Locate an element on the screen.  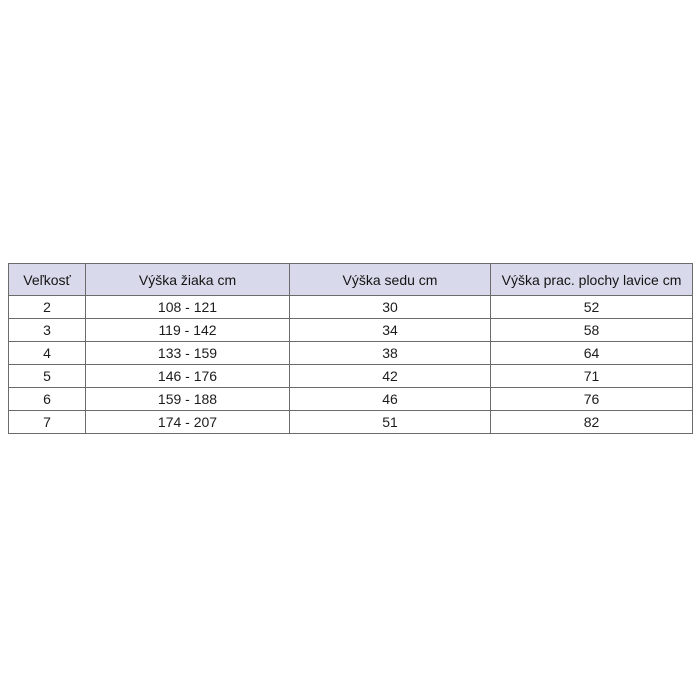
table-row: 7 174 - 207 51 82 is located at coordinates (350, 422).